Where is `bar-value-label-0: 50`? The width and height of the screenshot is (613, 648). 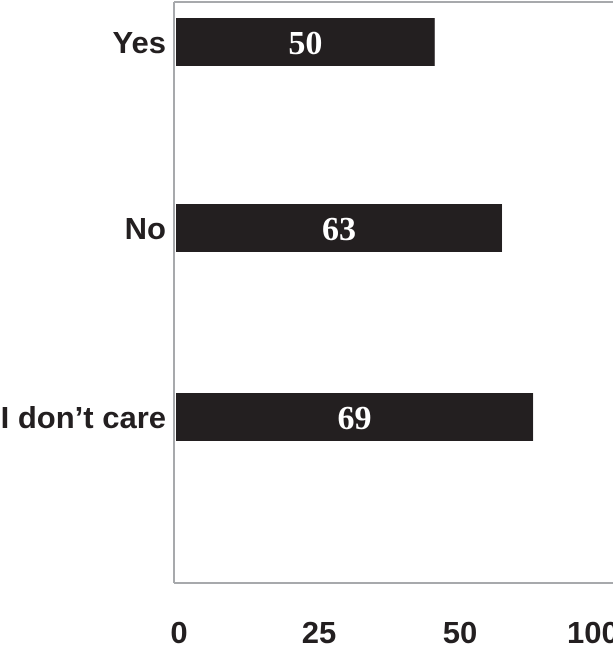 bar-value-label-0: 50 is located at coordinates (305, 43).